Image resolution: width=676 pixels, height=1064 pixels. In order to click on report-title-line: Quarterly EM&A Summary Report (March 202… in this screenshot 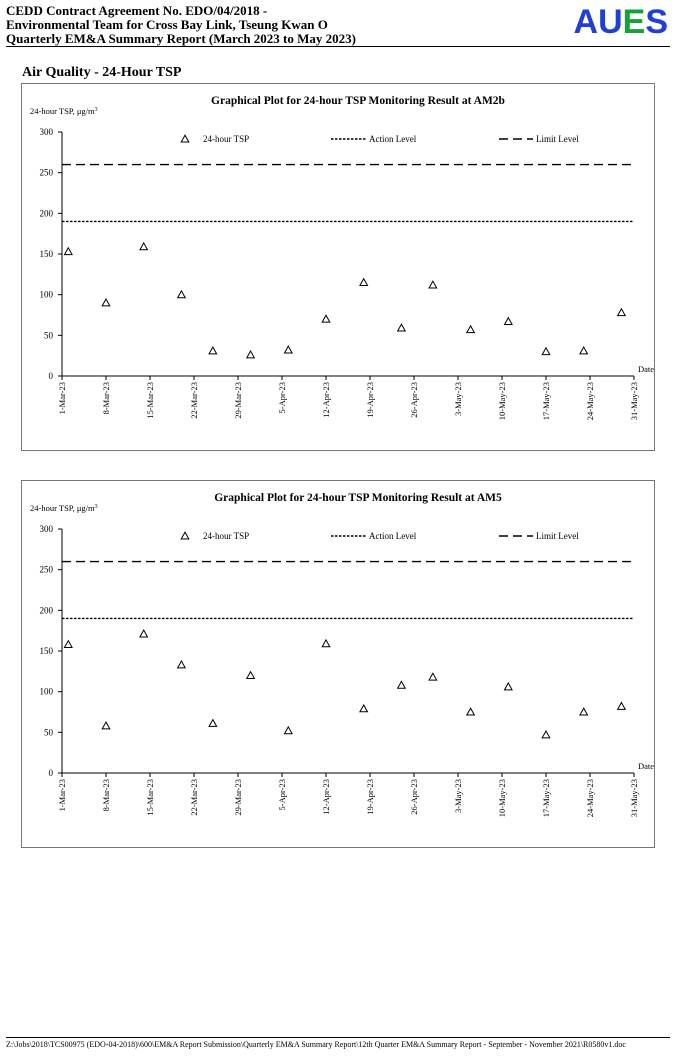, I will do `click(181, 38)`.